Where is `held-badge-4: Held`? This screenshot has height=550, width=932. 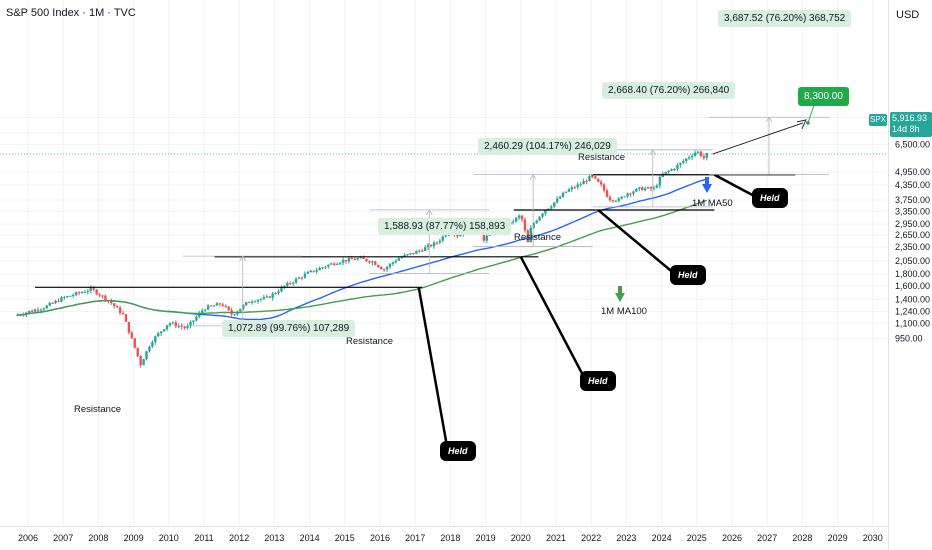 held-badge-4: Held is located at coordinates (770, 198).